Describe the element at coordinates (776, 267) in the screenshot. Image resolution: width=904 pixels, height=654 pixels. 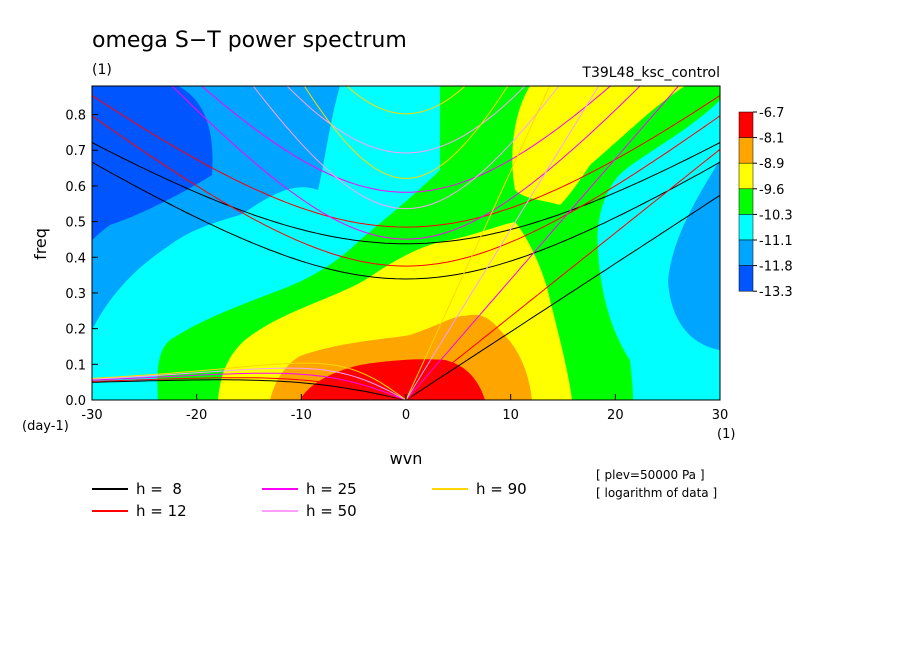
I see `colorbar-label: -11.8` at that location.